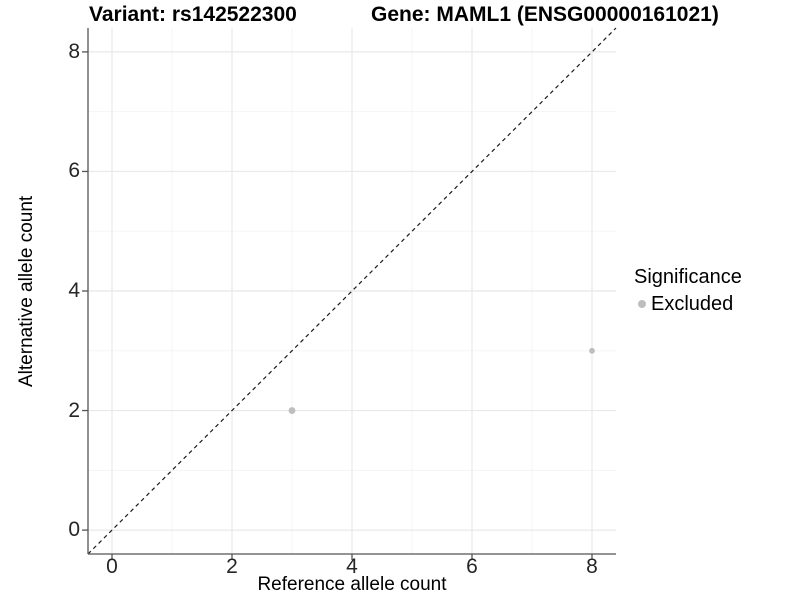 This screenshot has width=800, height=600. Describe the element at coordinates (193, 14) in the screenshot. I see `variant-title: Variant: rs142522300` at that location.